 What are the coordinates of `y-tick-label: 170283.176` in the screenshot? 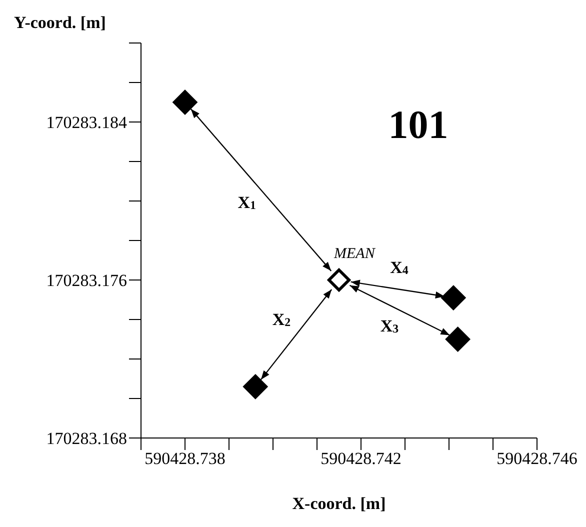 It's located at (86, 280).